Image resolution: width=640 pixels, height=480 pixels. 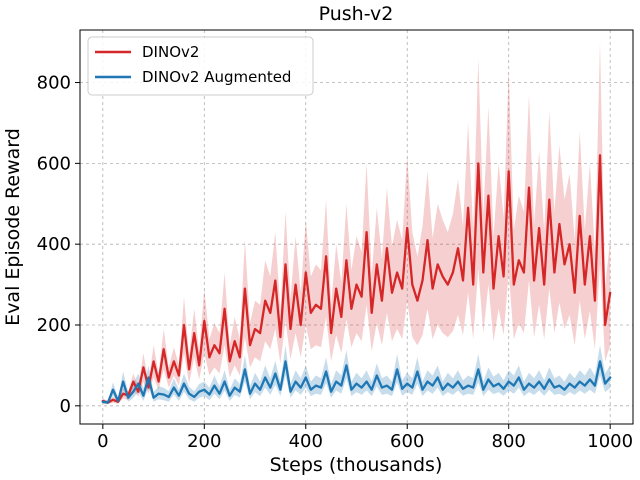 What do you see at coordinates (170, 52) in the screenshot?
I see `legend-label-dinov2: DINOv2` at bounding box center [170, 52].